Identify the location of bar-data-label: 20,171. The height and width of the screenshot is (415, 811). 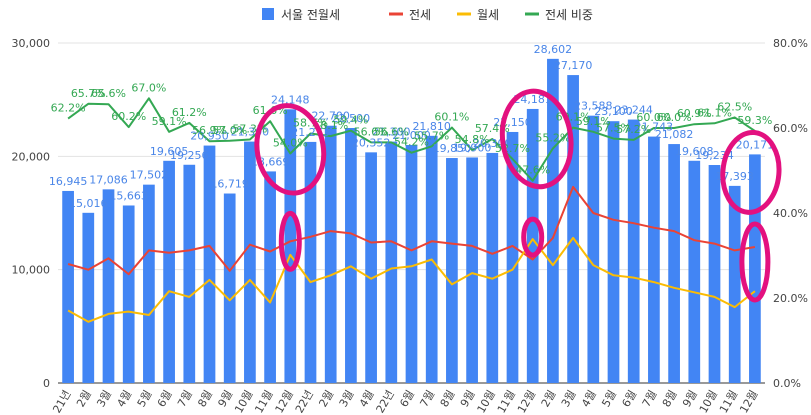
(755, 144).